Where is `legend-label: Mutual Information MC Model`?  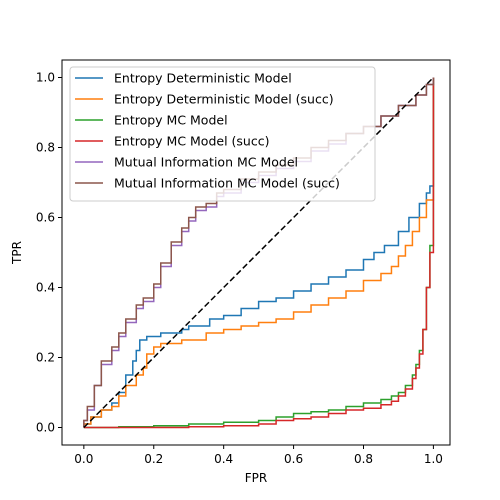
legend-label: Mutual Information MC Model is located at coordinates (206, 162).